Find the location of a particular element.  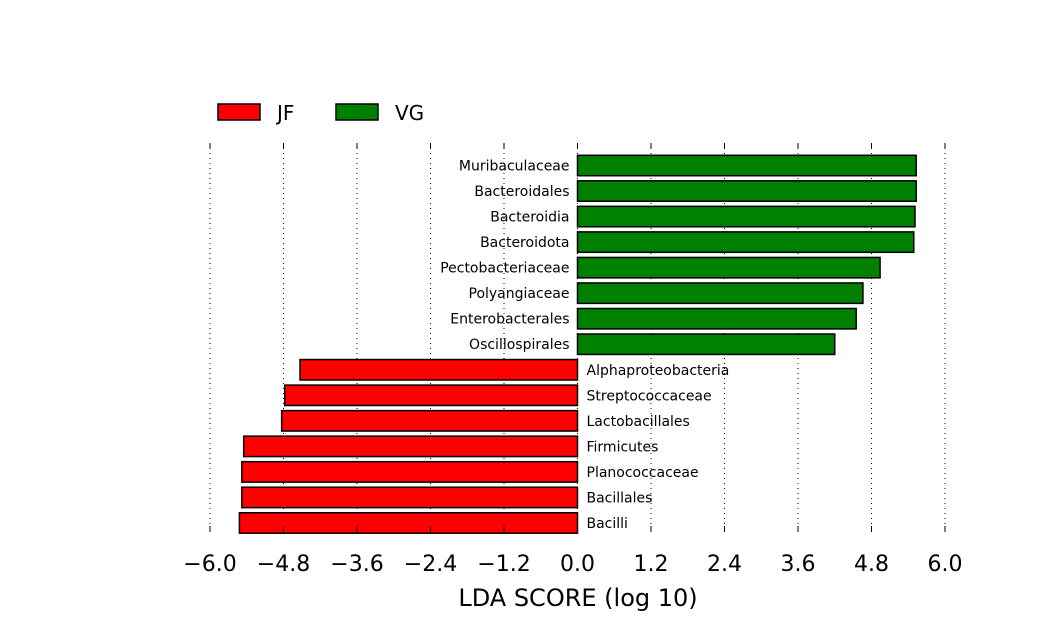

bar-label: Pectobacteriaceae is located at coordinates (504, 269).